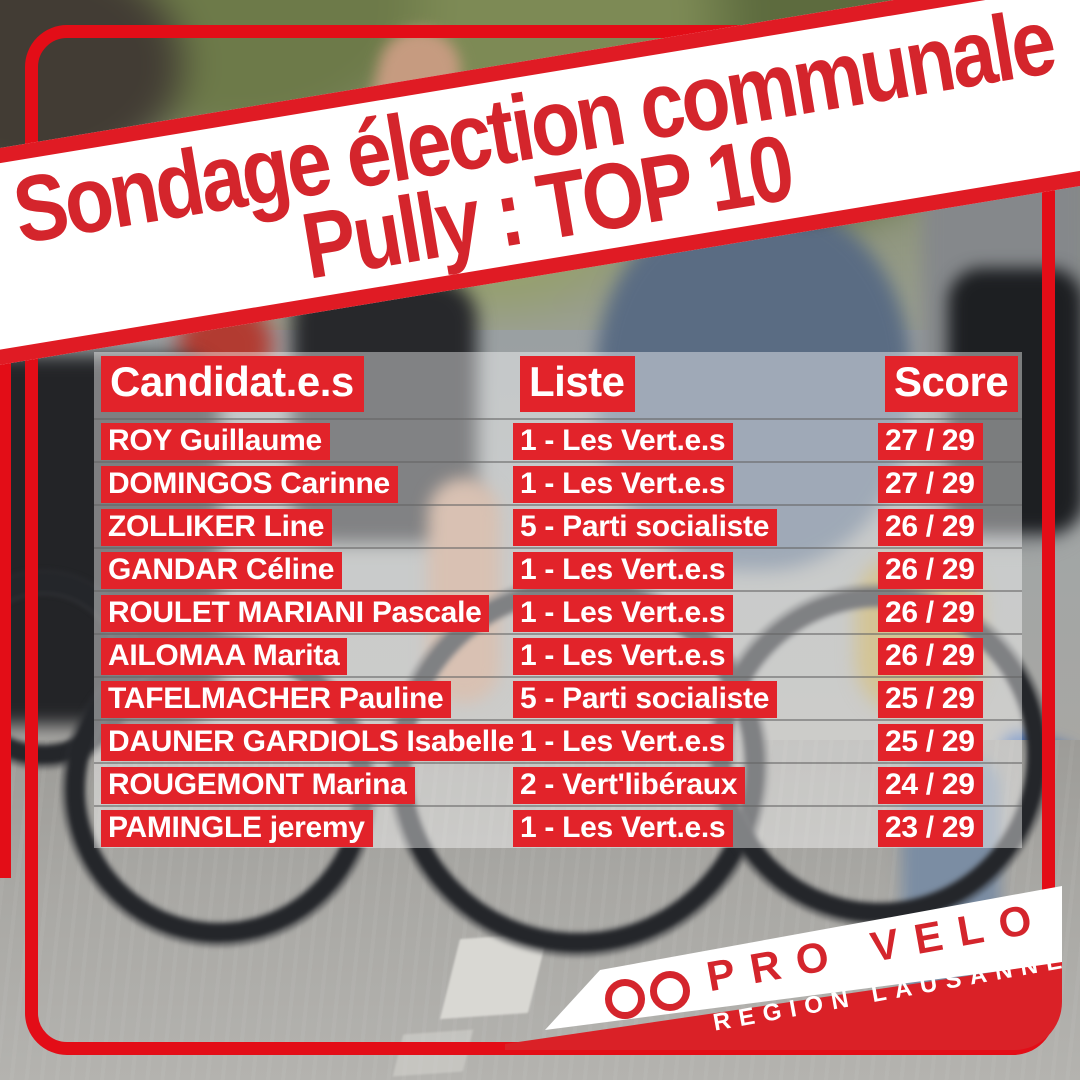  Describe the element at coordinates (224, 656) in the screenshot. I see `candidate-name: AILOMAA Marita` at that location.